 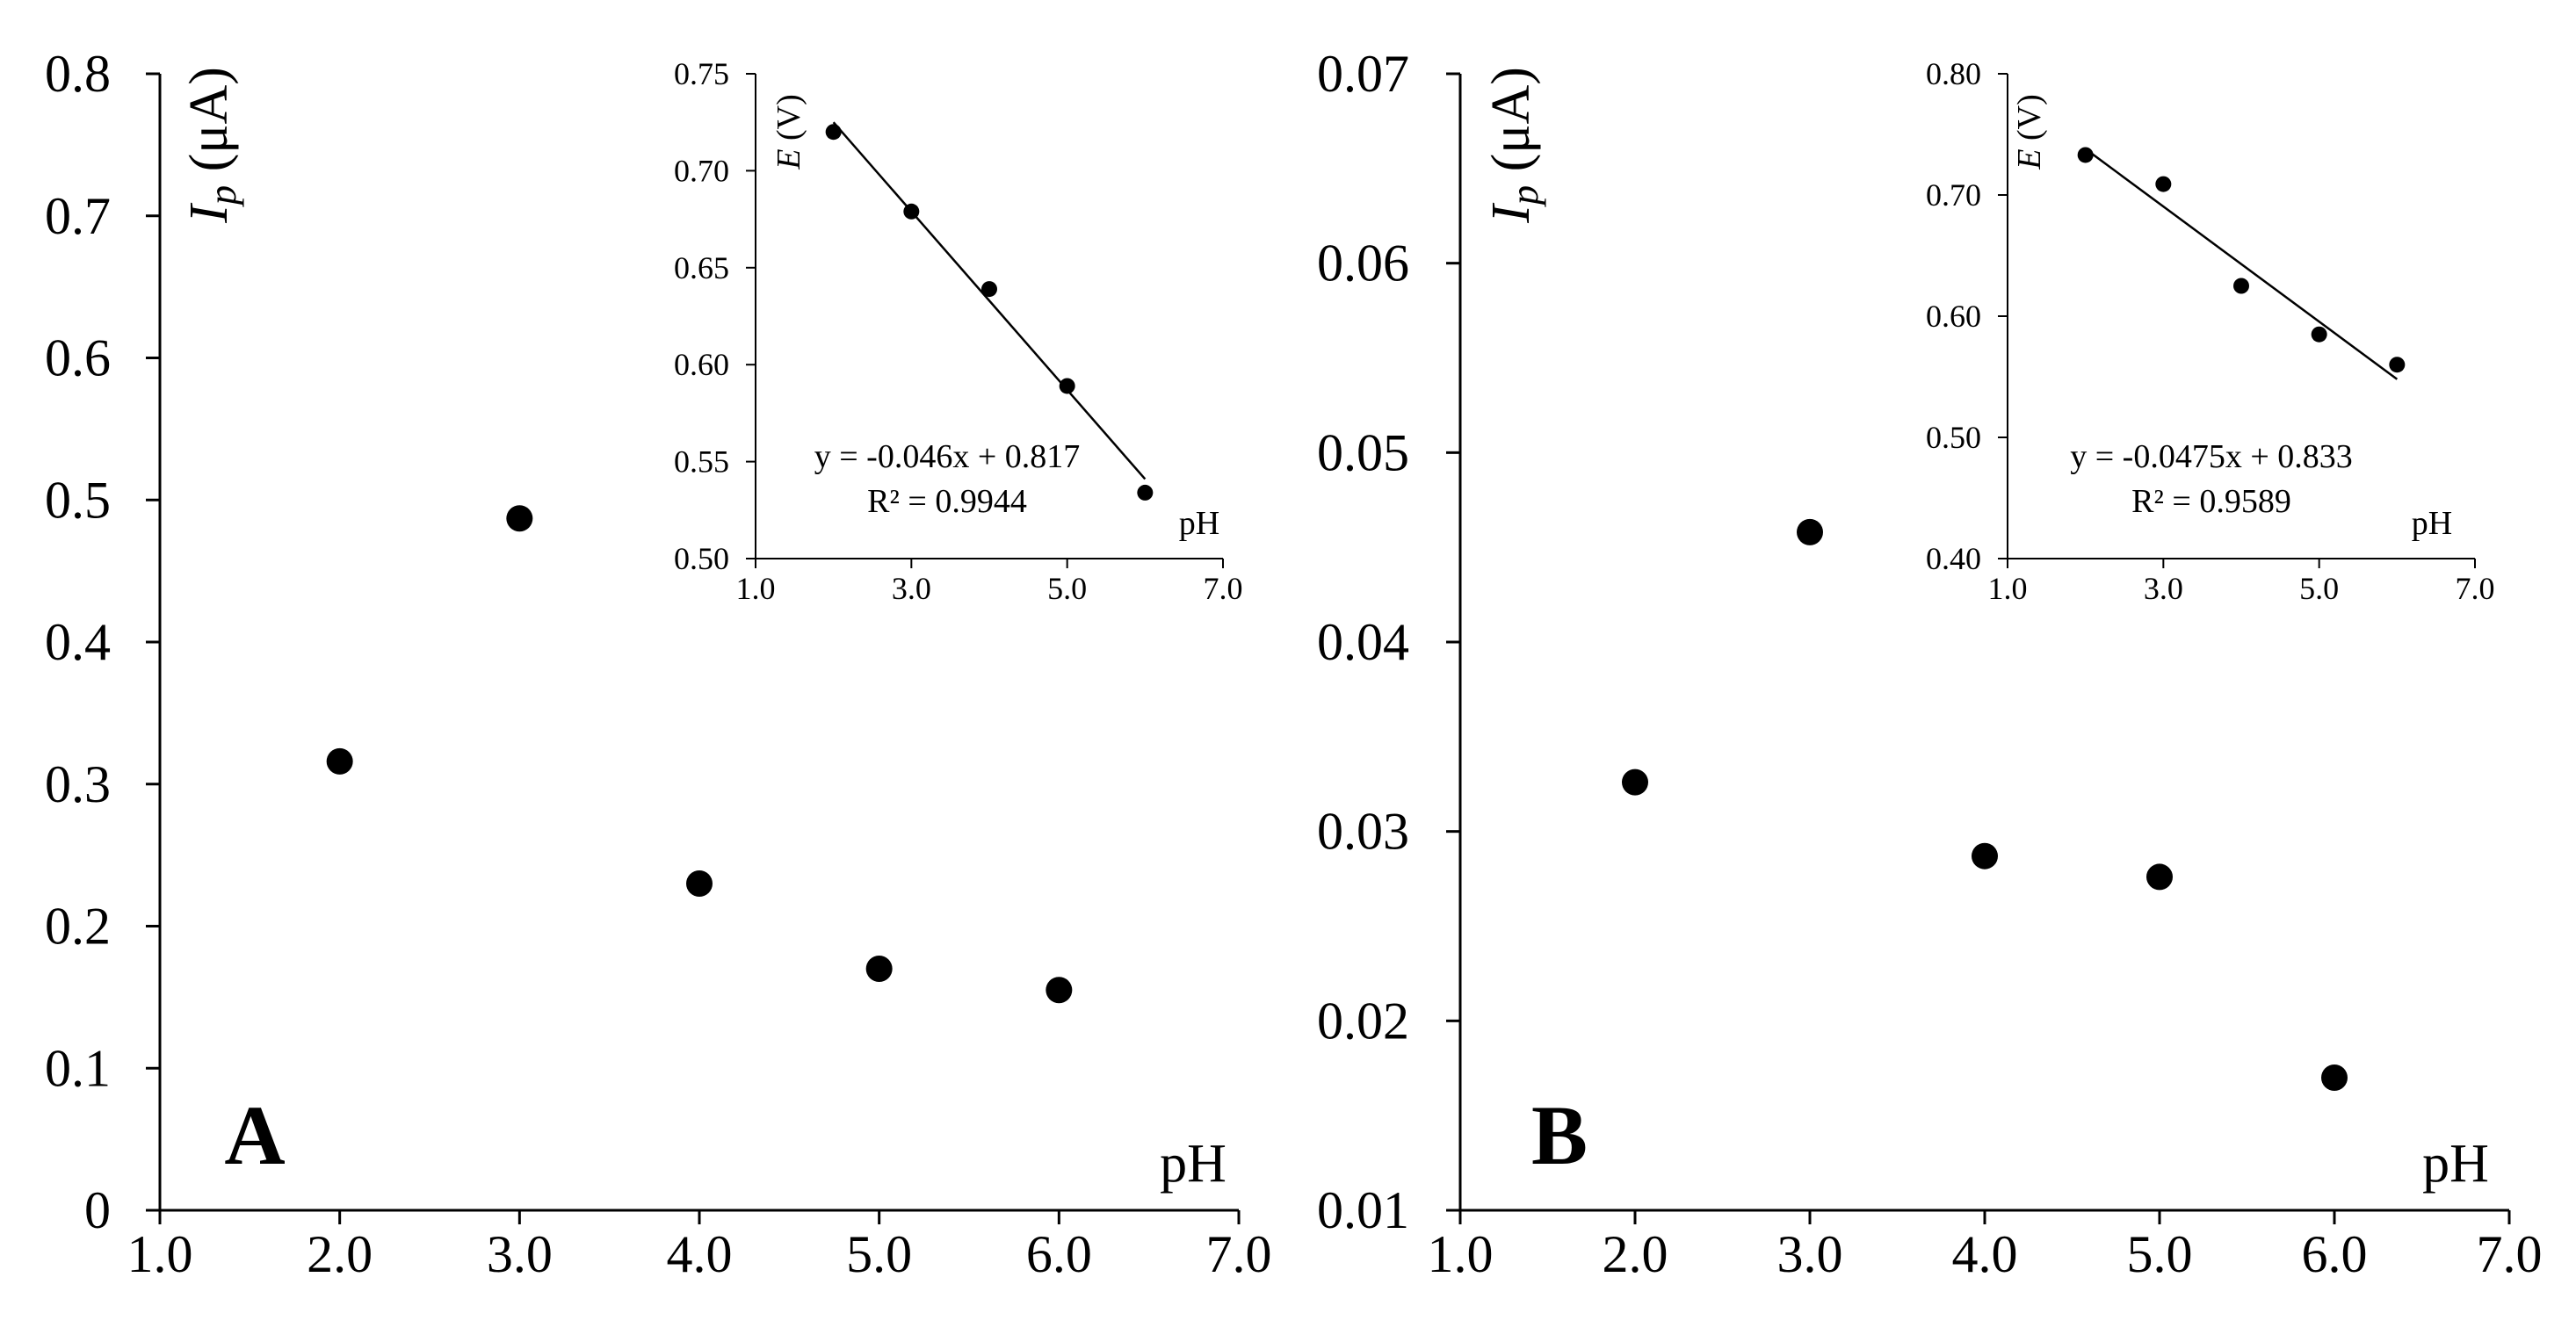 I want to click on y-tick-label: 0.55, so click(x=701, y=462).